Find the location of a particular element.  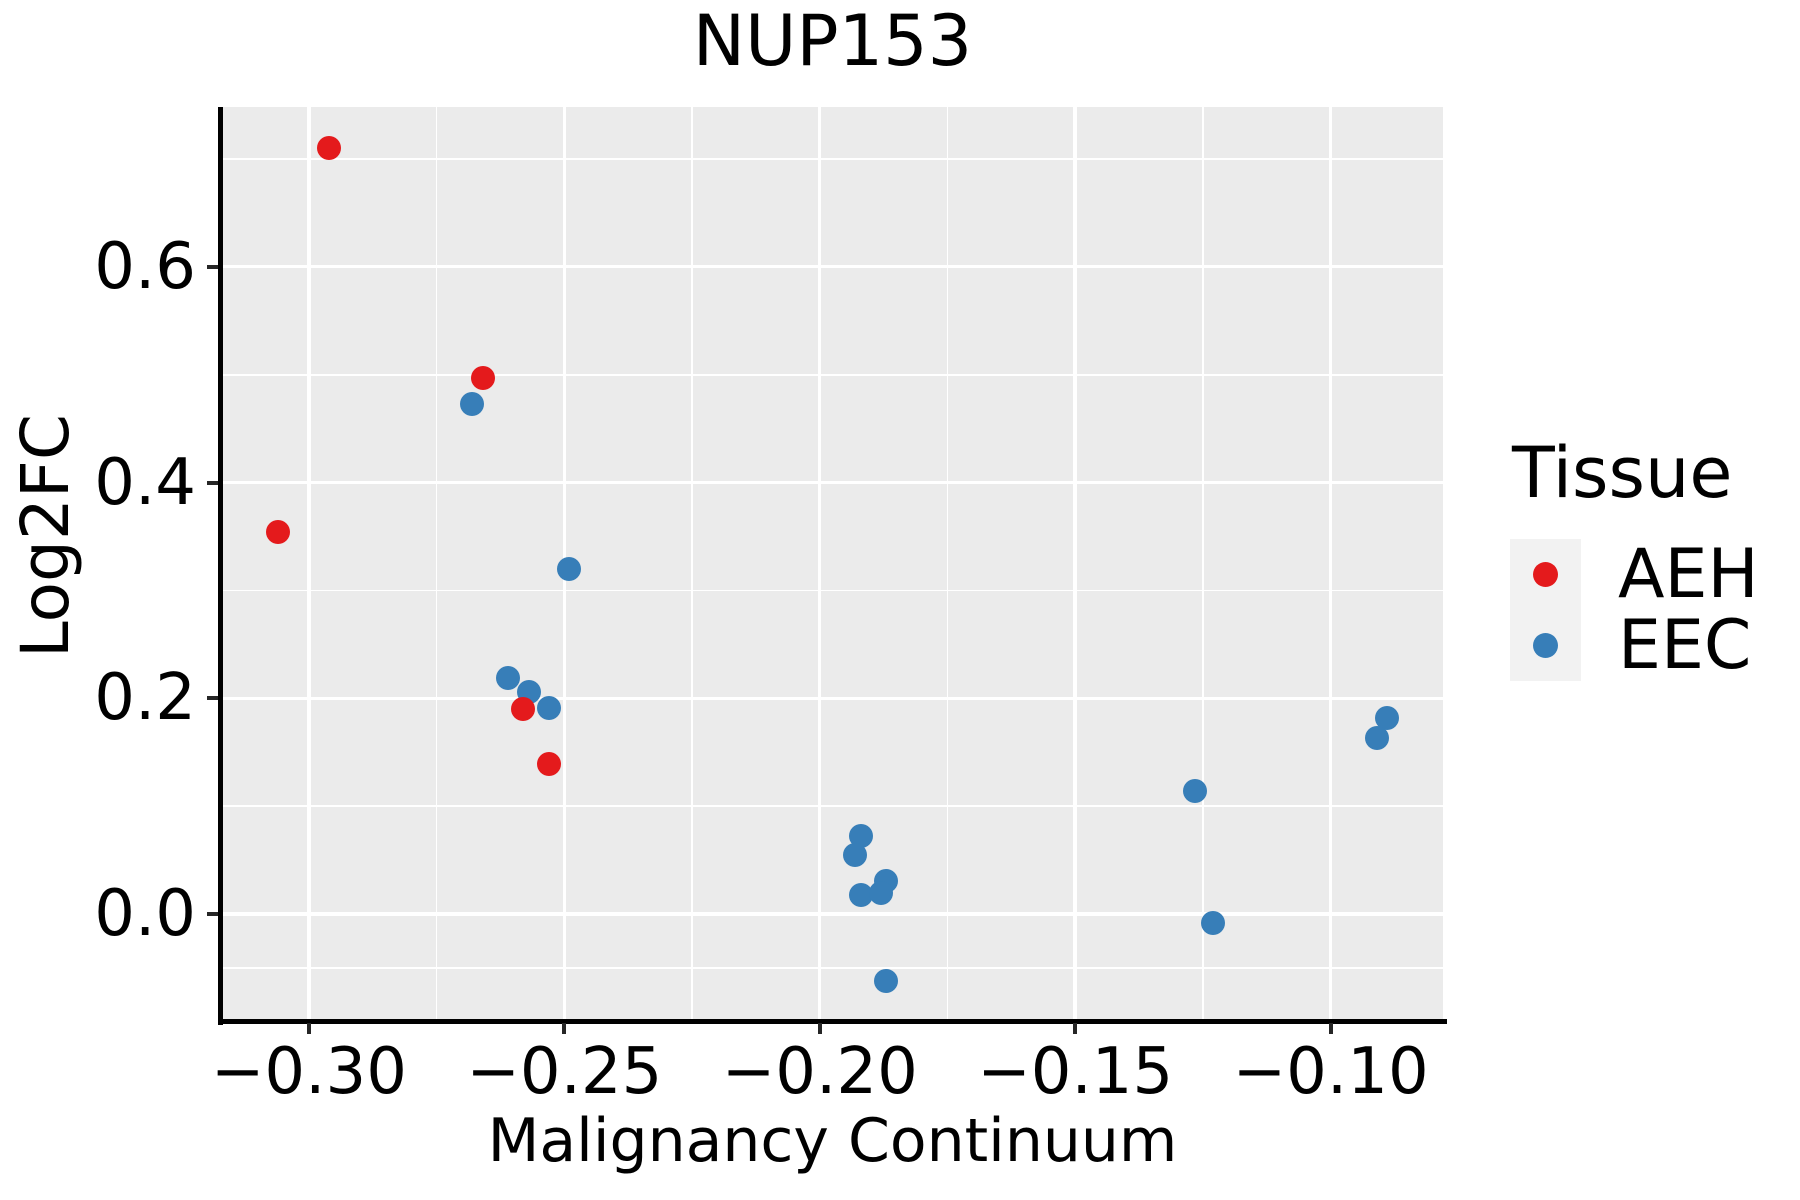

y-tick-label: 0.6 is located at coordinates (145, 266).